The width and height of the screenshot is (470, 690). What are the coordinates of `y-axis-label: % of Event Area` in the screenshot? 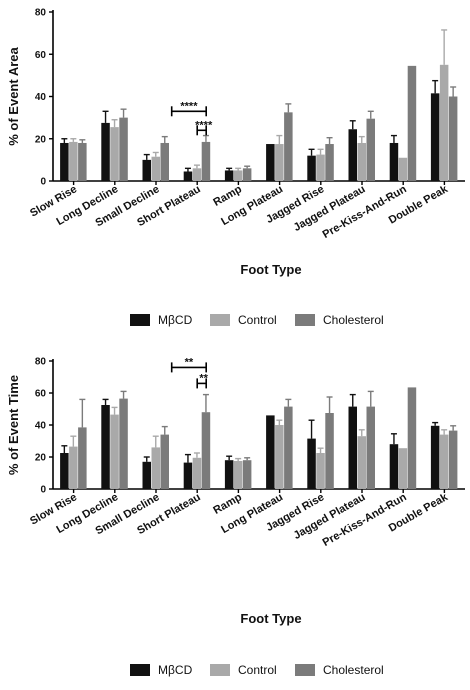 It's located at (13, 95).